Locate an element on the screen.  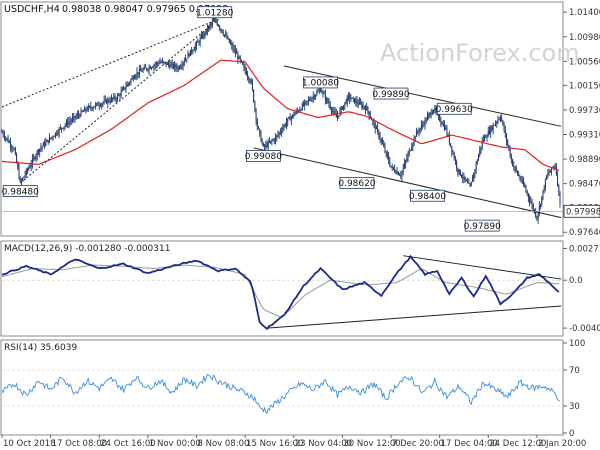
current-price-box is located at coordinates (581, 211).